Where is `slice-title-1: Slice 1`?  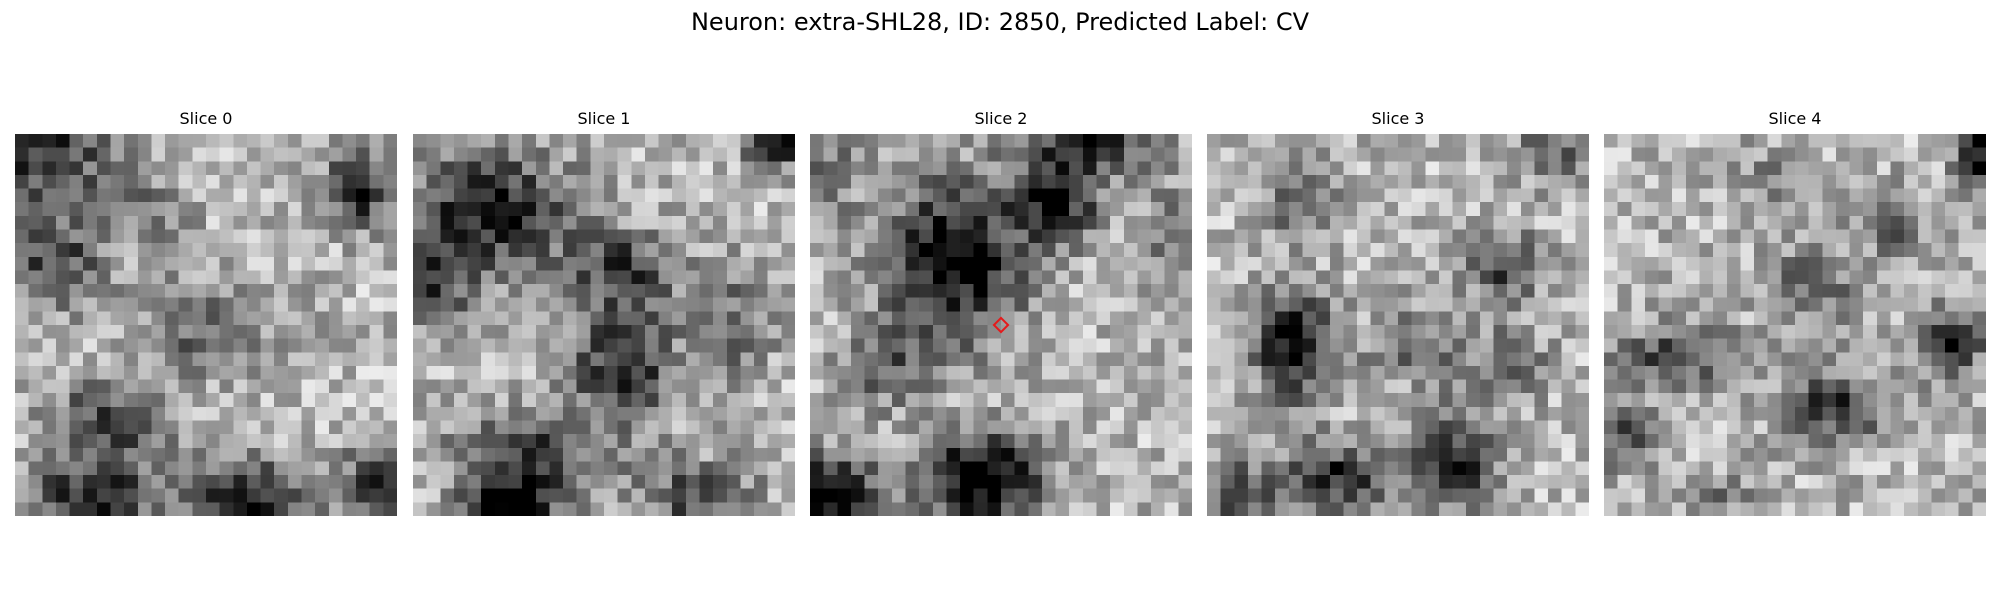
slice-title-1: Slice 1 is located at coordinates (604, 118).